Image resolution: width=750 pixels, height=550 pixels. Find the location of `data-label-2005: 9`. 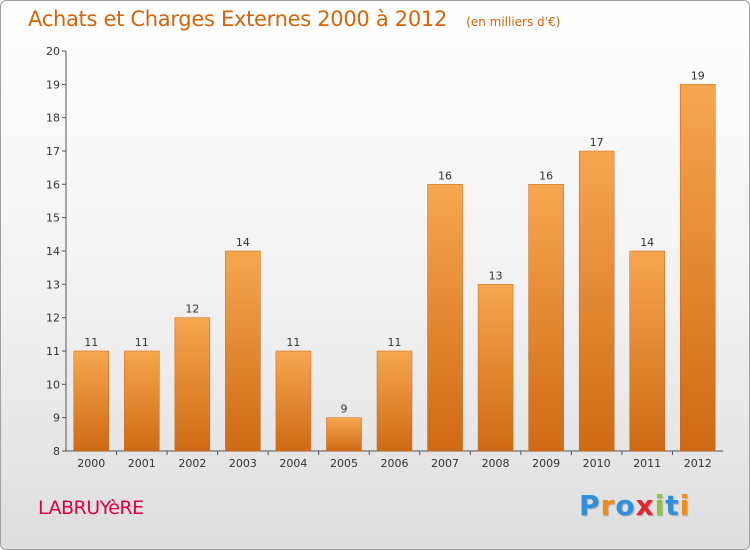

data-label-2005: 9 is located at coordinates (343, 409).